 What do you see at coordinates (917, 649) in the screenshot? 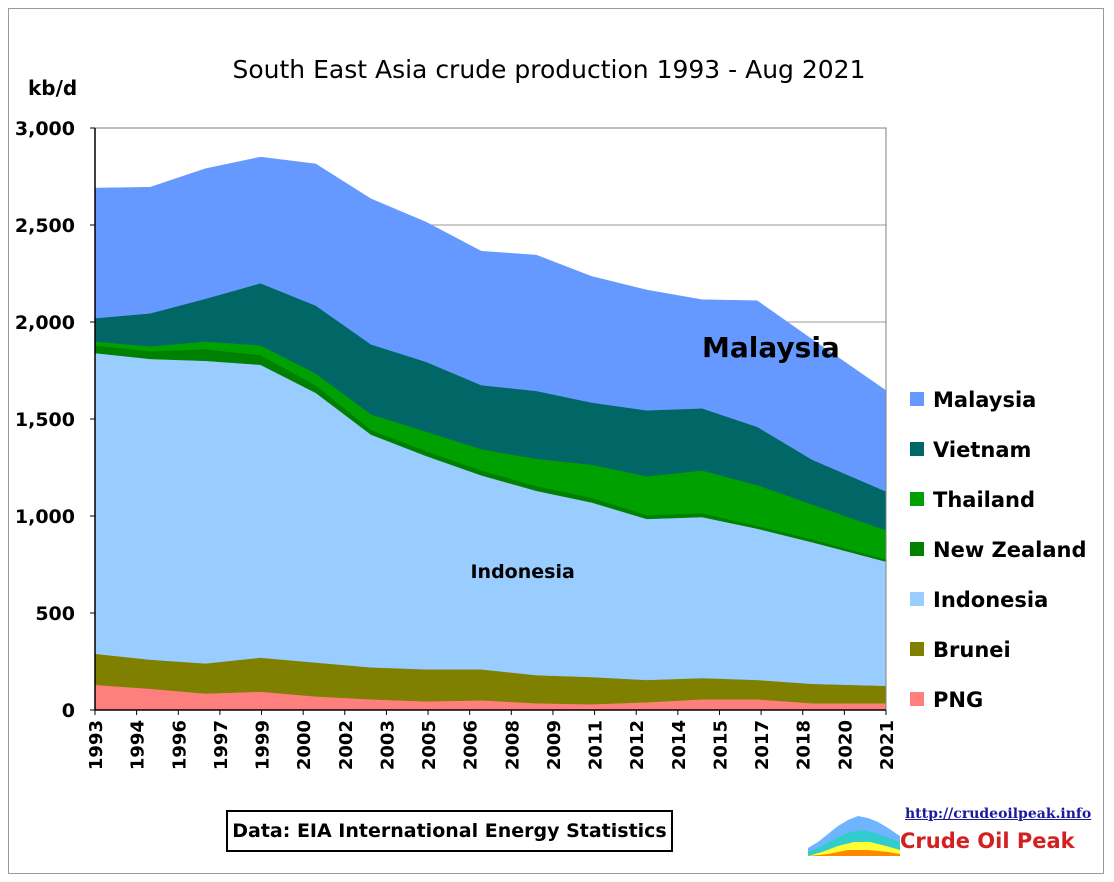
I see `legend-swatch-brunei` at bounding box center [917, 649].